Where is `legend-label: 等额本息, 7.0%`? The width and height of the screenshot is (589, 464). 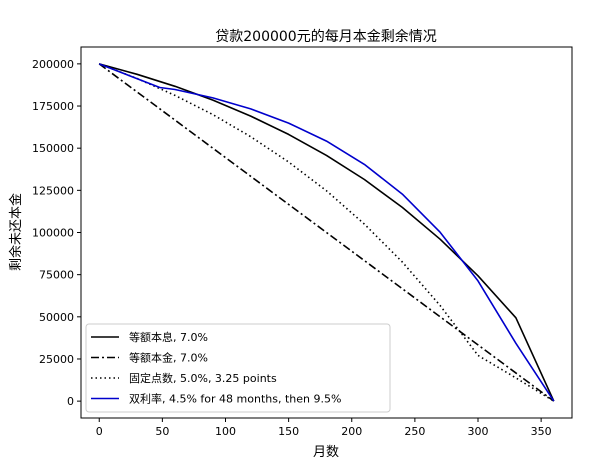 legend-label: 等额本息, 7.0% is located at coordinates (168, 337).